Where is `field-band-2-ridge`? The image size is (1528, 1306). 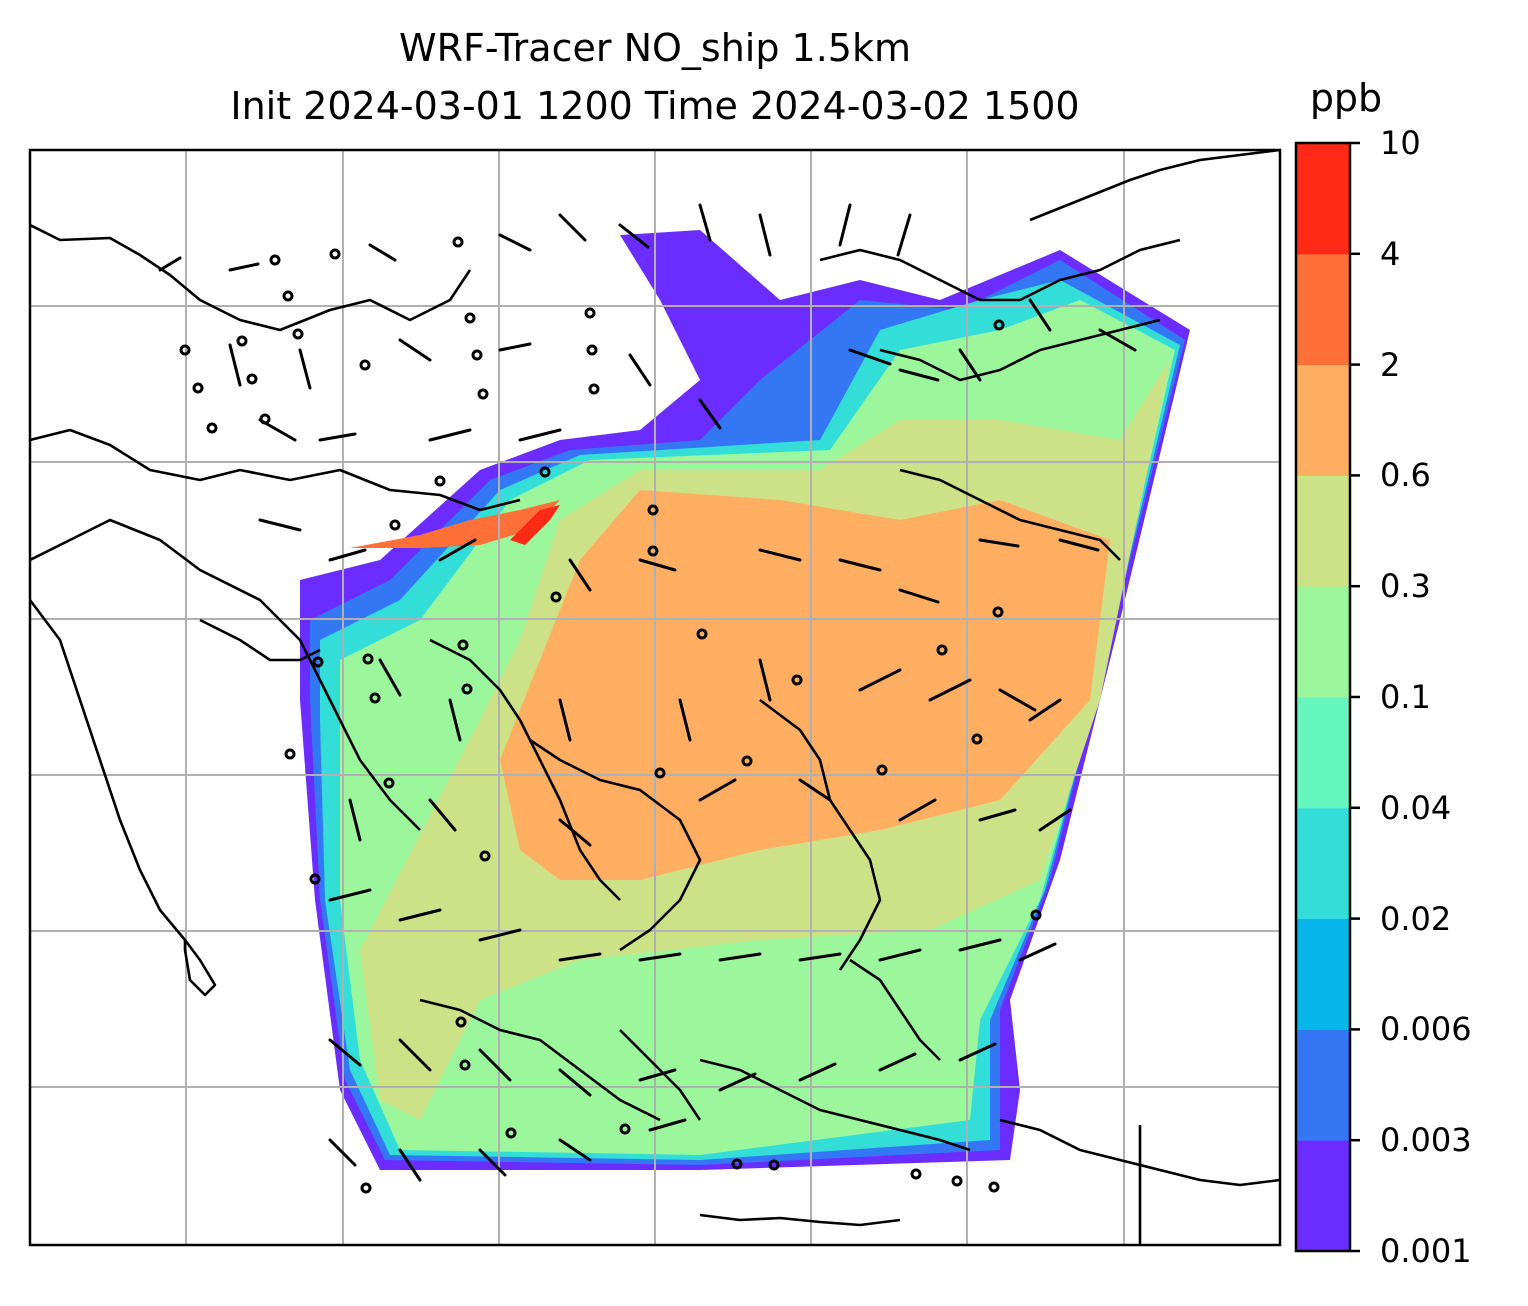 field-band-2-ridge is located at coordinates (455, 524).